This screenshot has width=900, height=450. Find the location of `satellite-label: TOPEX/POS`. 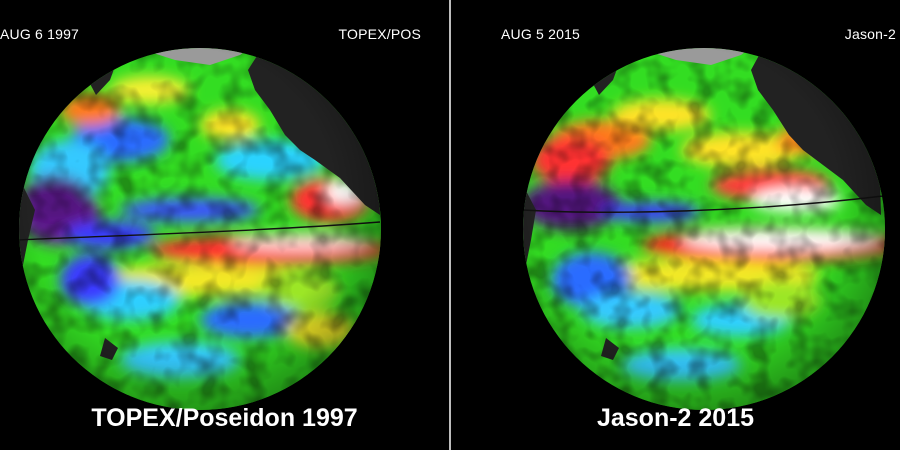

satellite-label: TOPEX/POS is located at coordinates (379, 34).